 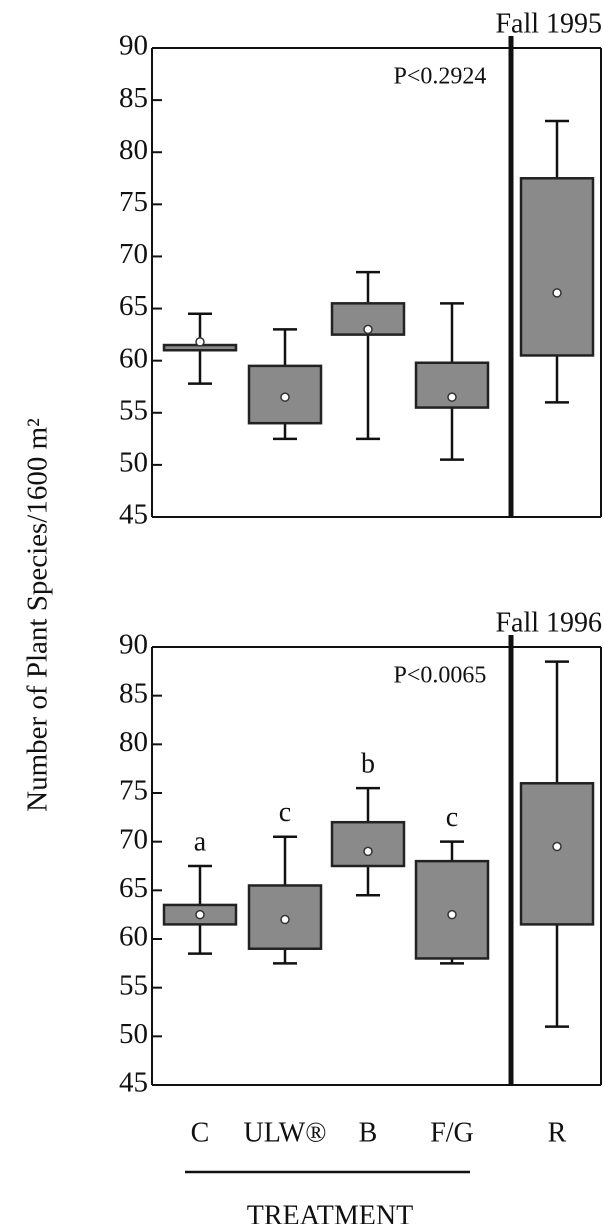 I want to click on p-value: P<0.2924, so click(x=440, y=77).